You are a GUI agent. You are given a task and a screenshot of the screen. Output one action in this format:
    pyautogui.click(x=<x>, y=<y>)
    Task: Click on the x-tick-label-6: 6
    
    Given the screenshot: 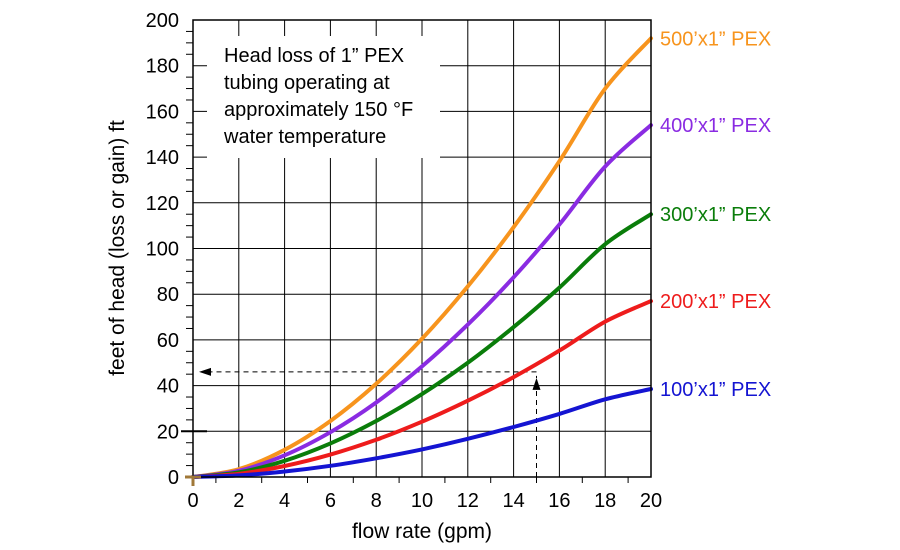 What is the action you would take?
    pyautogui.click(x=330, y=501)
    